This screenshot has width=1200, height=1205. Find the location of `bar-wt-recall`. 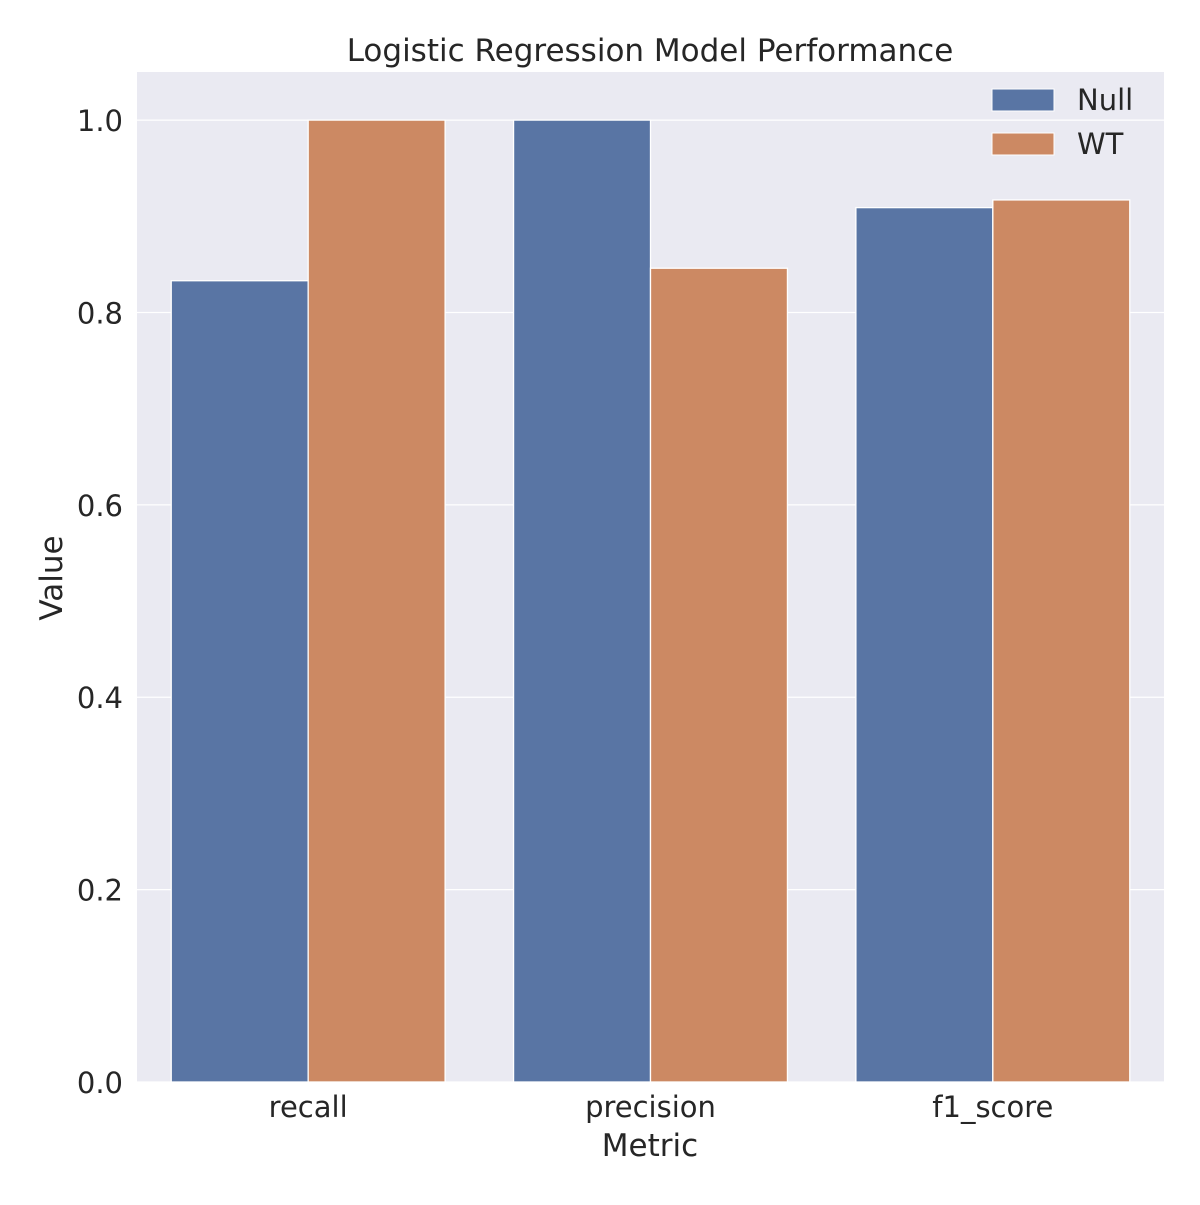

bar-wt-recall is located at coordinates (376, 601).